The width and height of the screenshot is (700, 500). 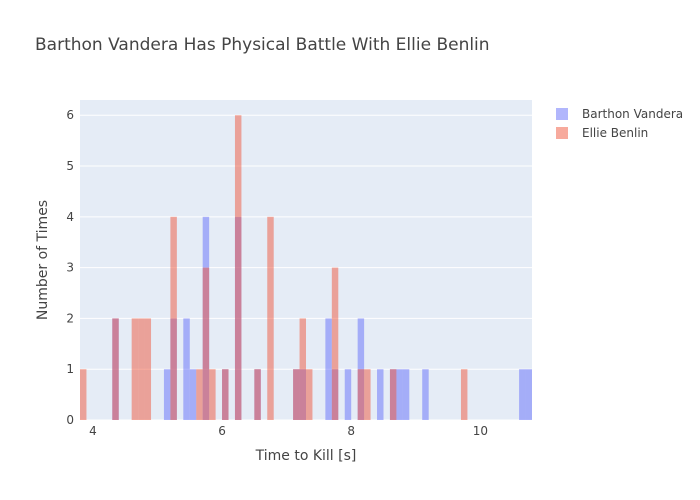 I want to click on y-tick-label: 2, so click(x=70, y=318).